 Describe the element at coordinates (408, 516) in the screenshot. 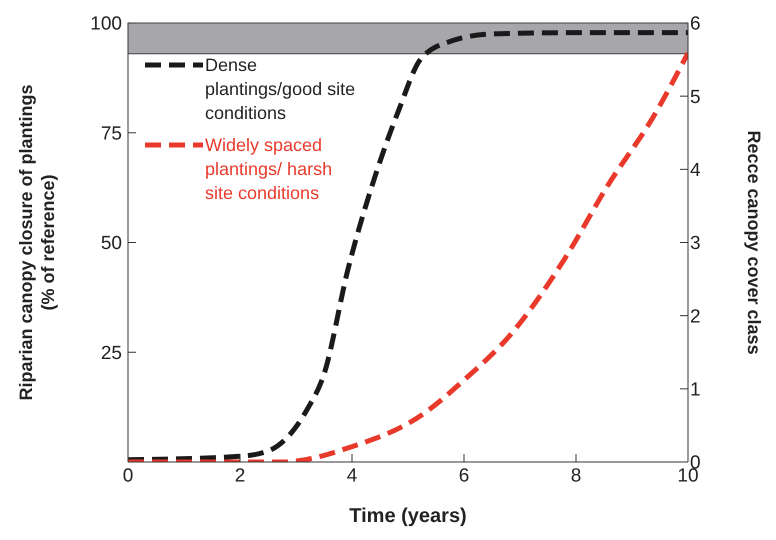

I see `x-axis-title: Time (years)` at that location.